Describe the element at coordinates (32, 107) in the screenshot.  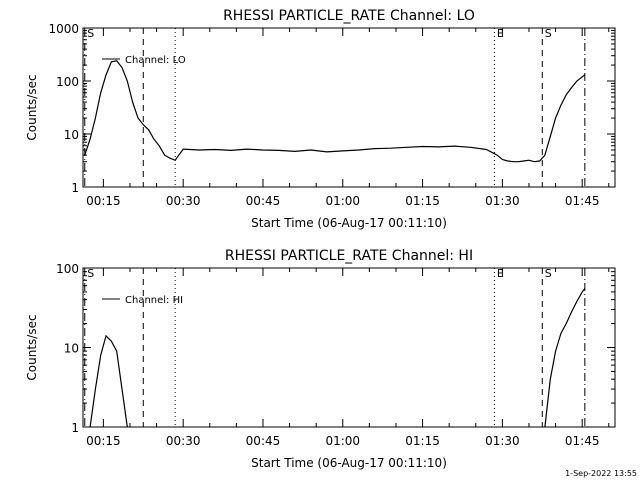
I see `chart0-y-axis-label: Counts/sec` at that location.